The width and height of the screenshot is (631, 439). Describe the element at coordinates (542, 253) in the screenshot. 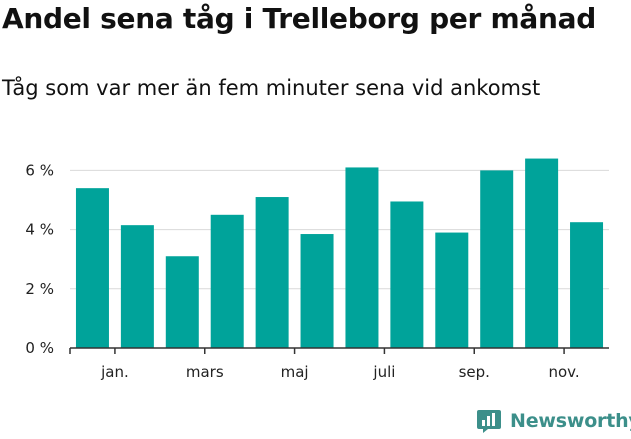

I see `bar-okt` at that location.